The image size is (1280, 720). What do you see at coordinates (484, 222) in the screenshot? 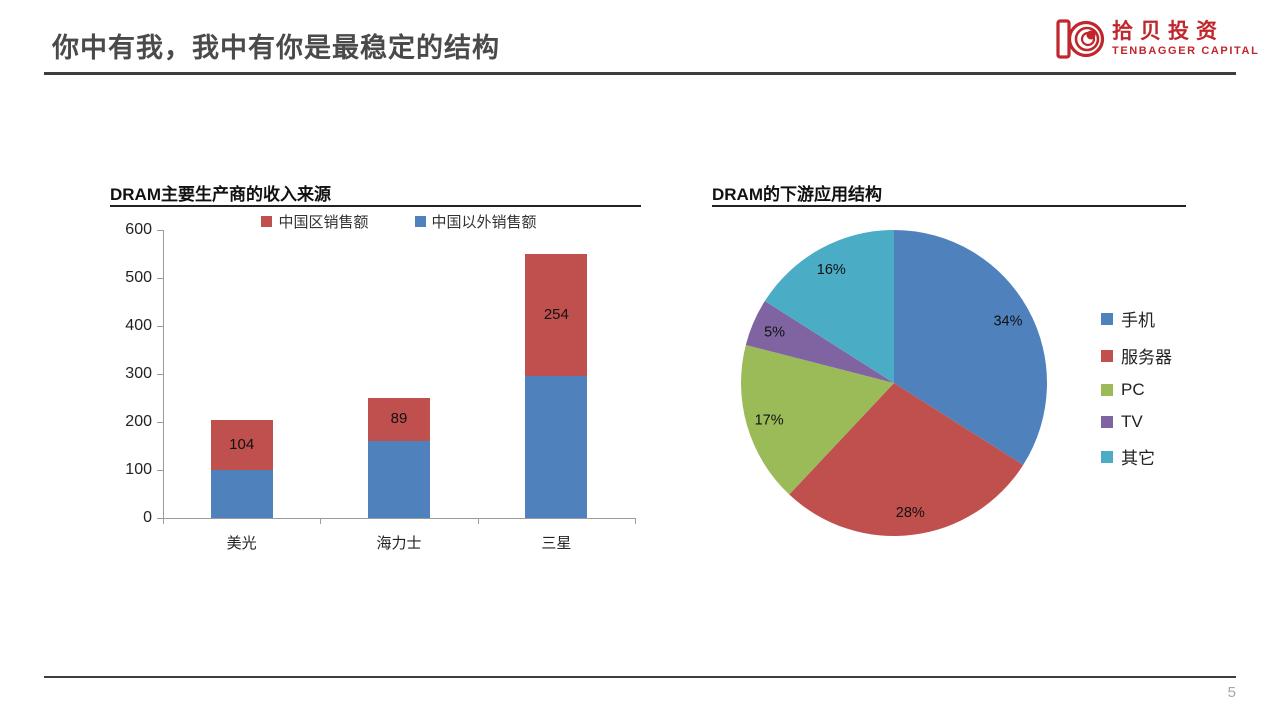
I see `legend-label: 中国以外销售额` at bounding box center [484, 222].